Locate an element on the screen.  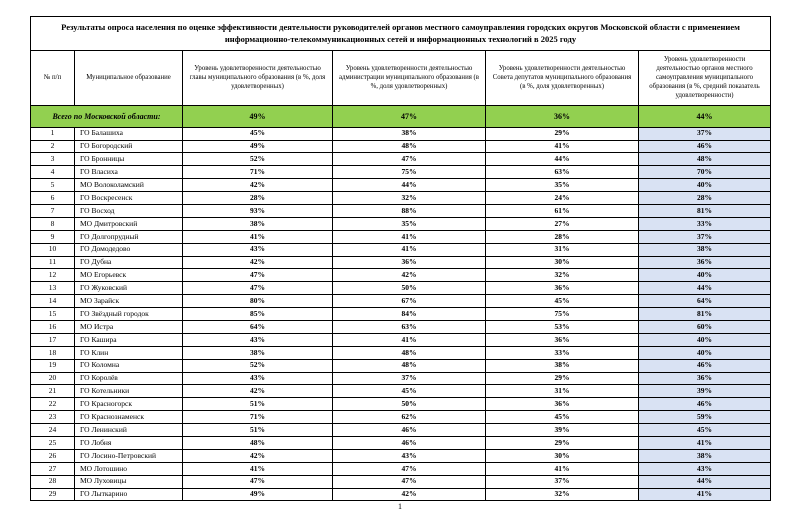
municipality-name: ГО Красногорск is located at coordinates (128, 404).